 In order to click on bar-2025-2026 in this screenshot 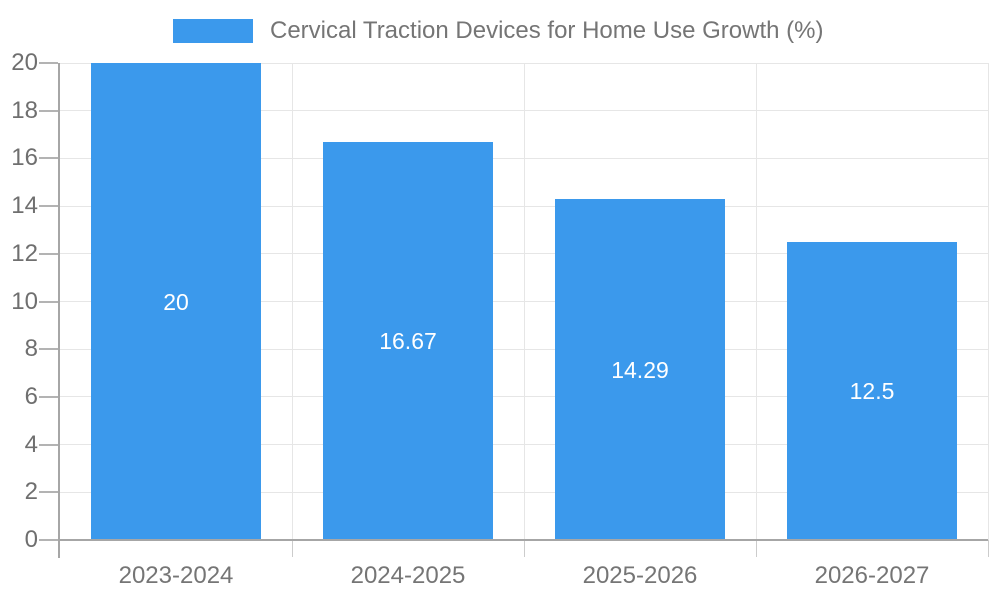, I will do `click(640, 369)`.